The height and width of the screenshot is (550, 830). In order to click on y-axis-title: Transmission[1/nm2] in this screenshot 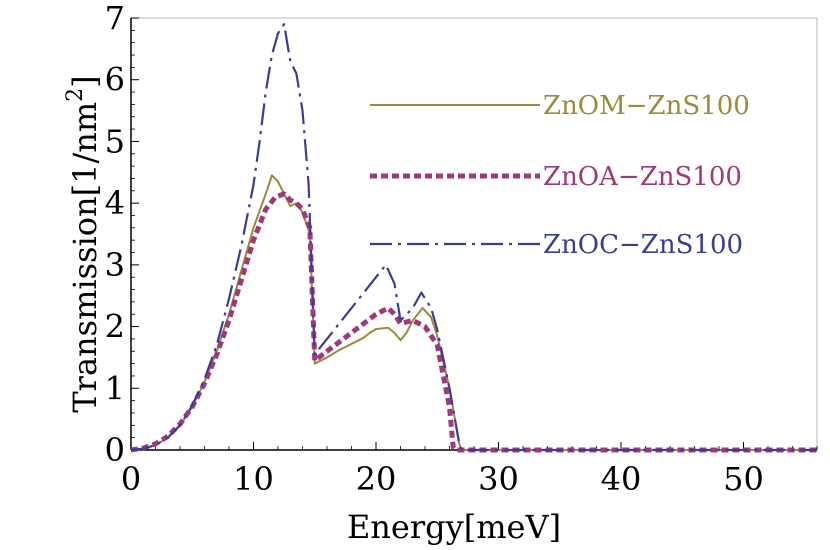, I will do `click(83, 243)`.